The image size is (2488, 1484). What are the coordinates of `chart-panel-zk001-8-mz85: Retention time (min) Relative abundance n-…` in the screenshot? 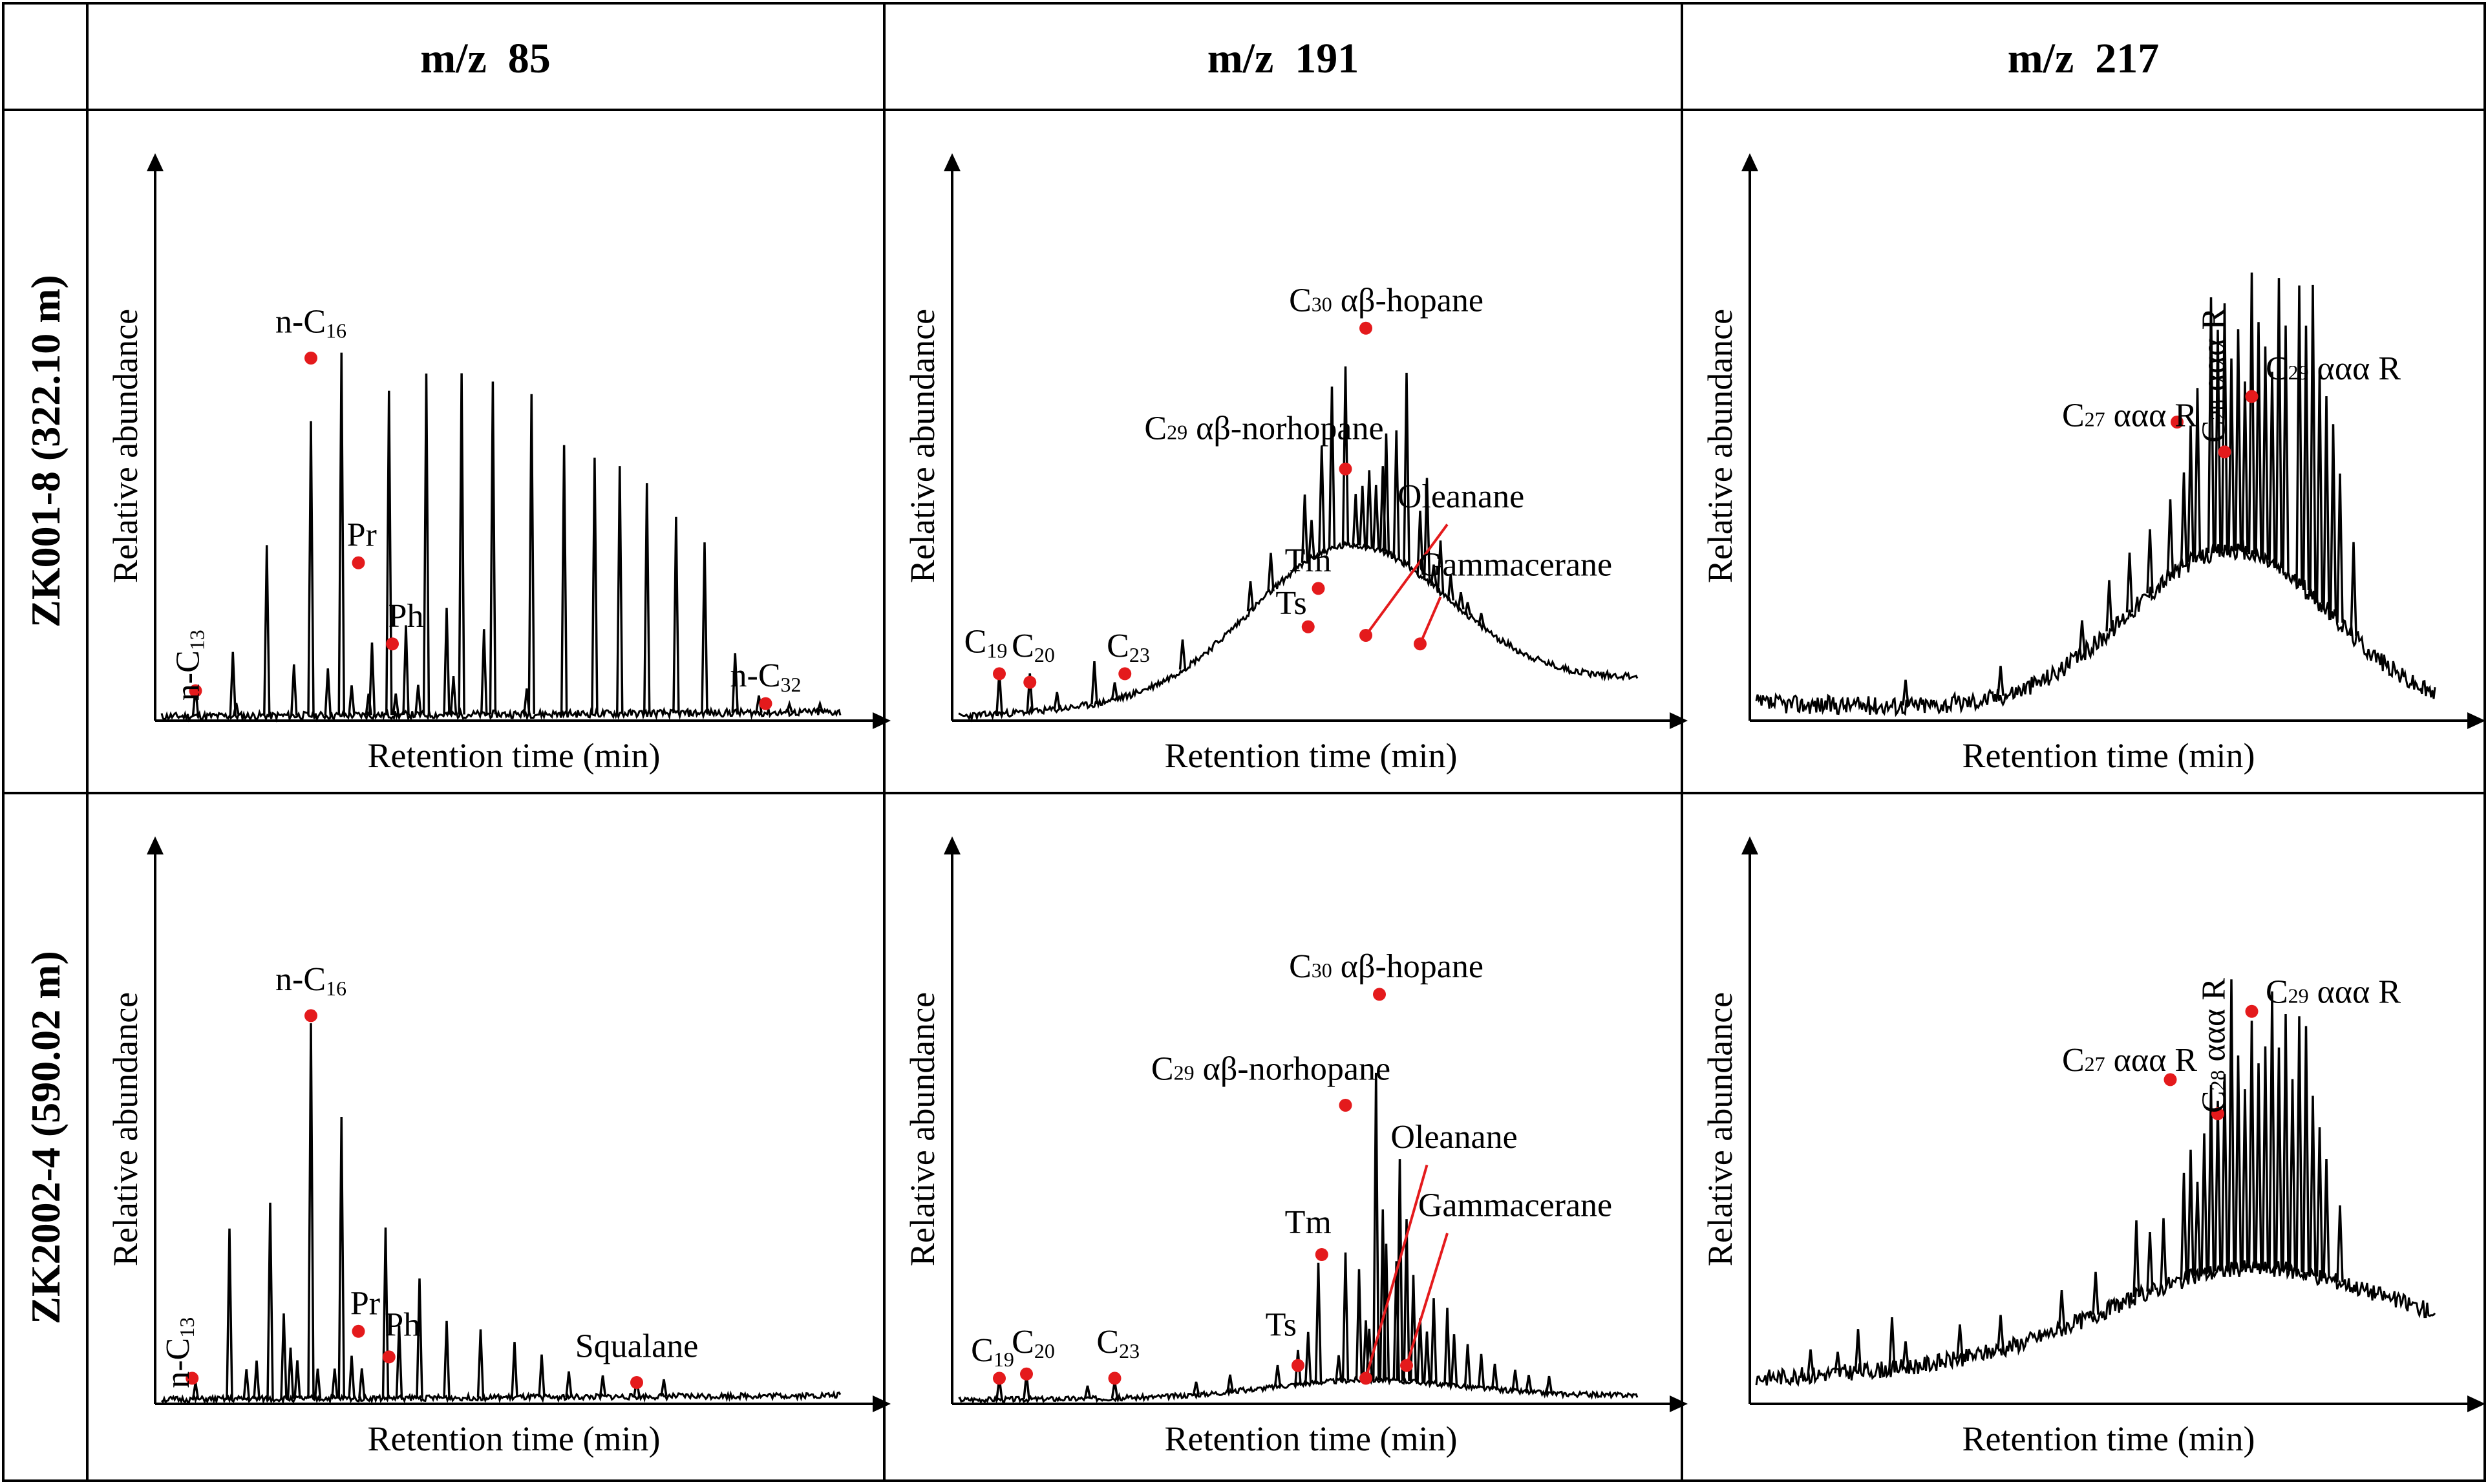 It's located at (498, 464).